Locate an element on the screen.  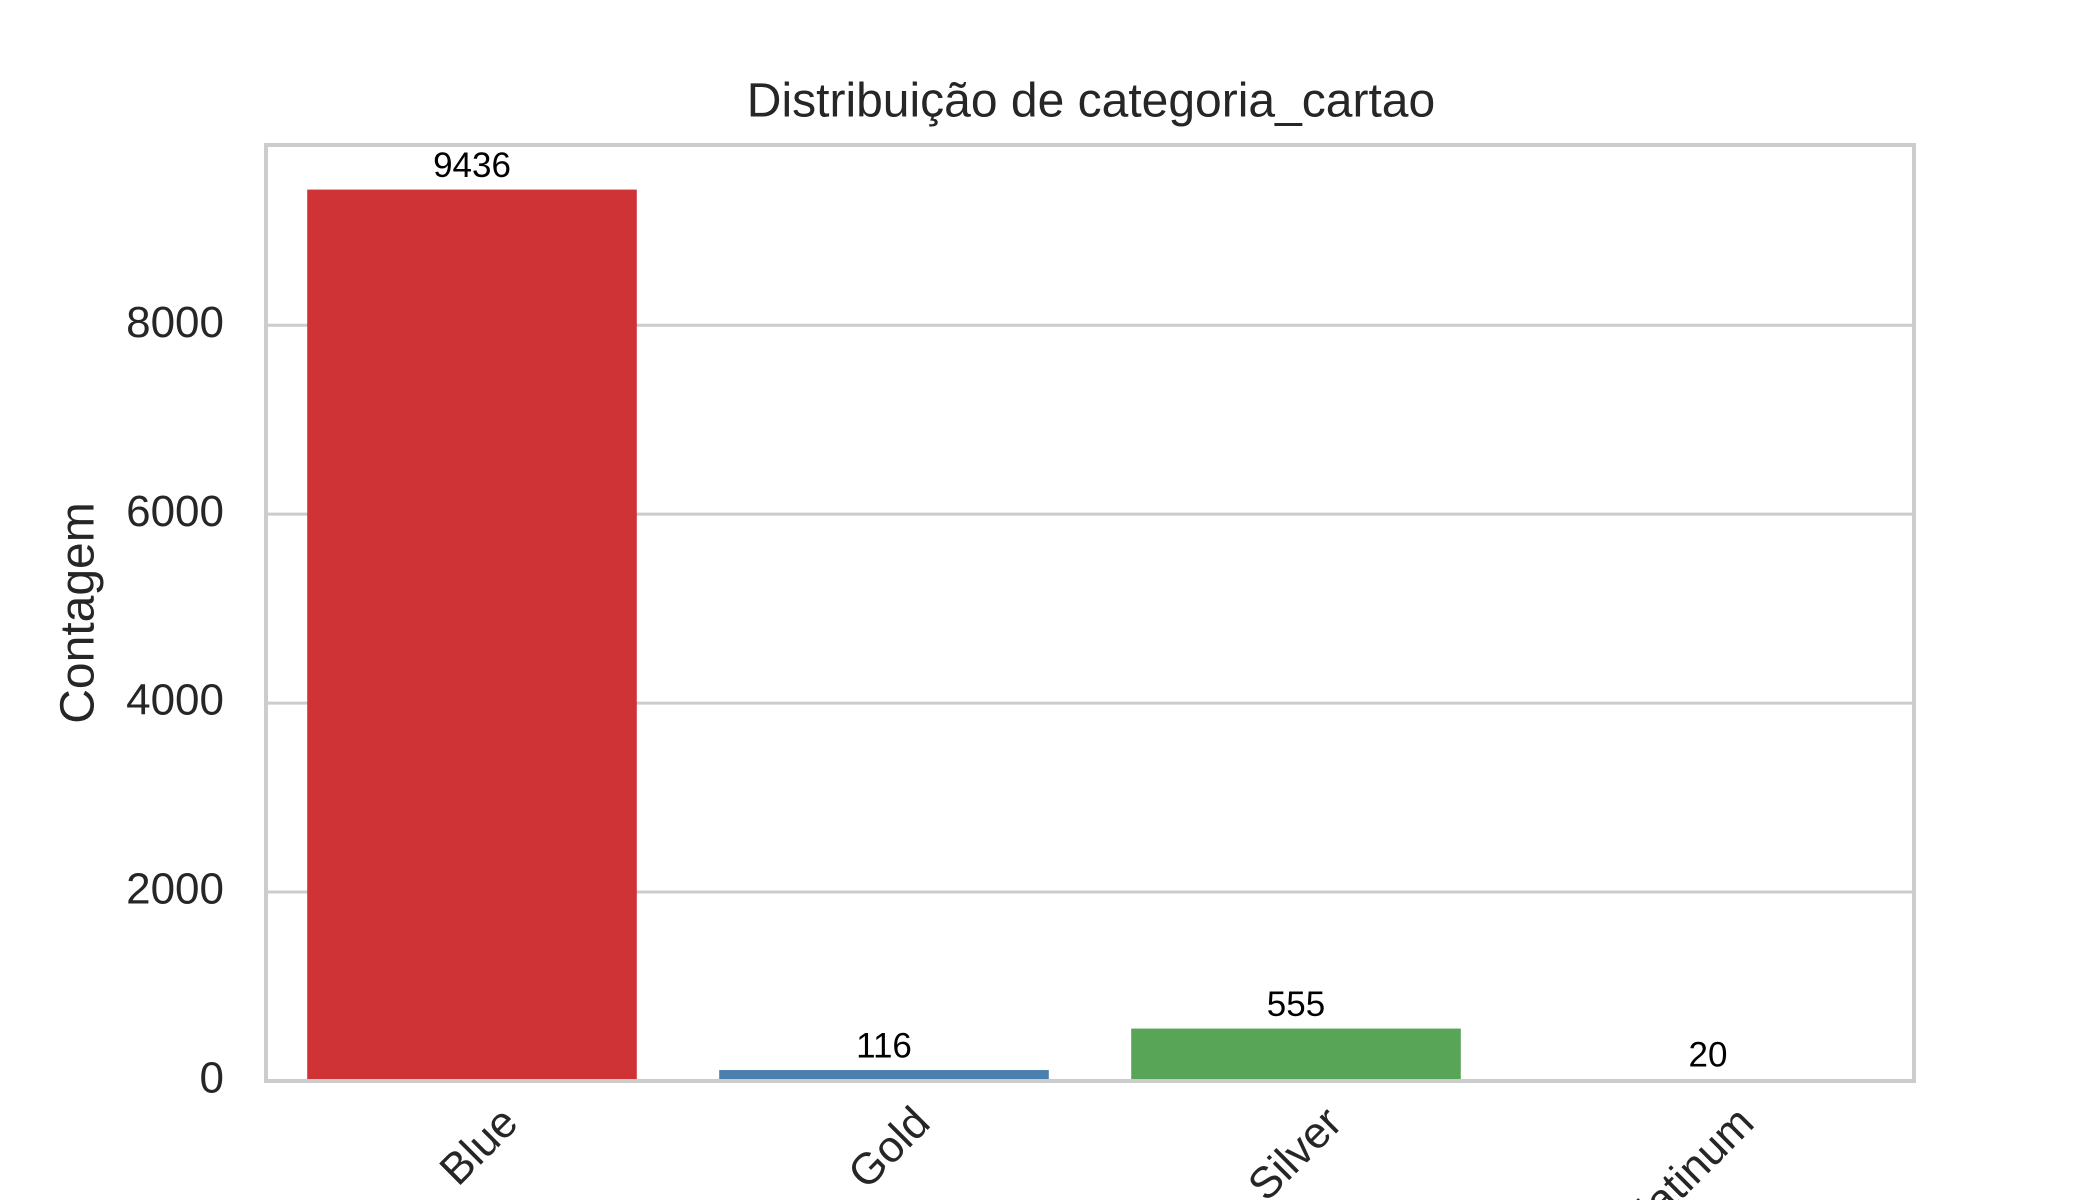
y-tick-label: 0 is located at coordinates (212, 1078).